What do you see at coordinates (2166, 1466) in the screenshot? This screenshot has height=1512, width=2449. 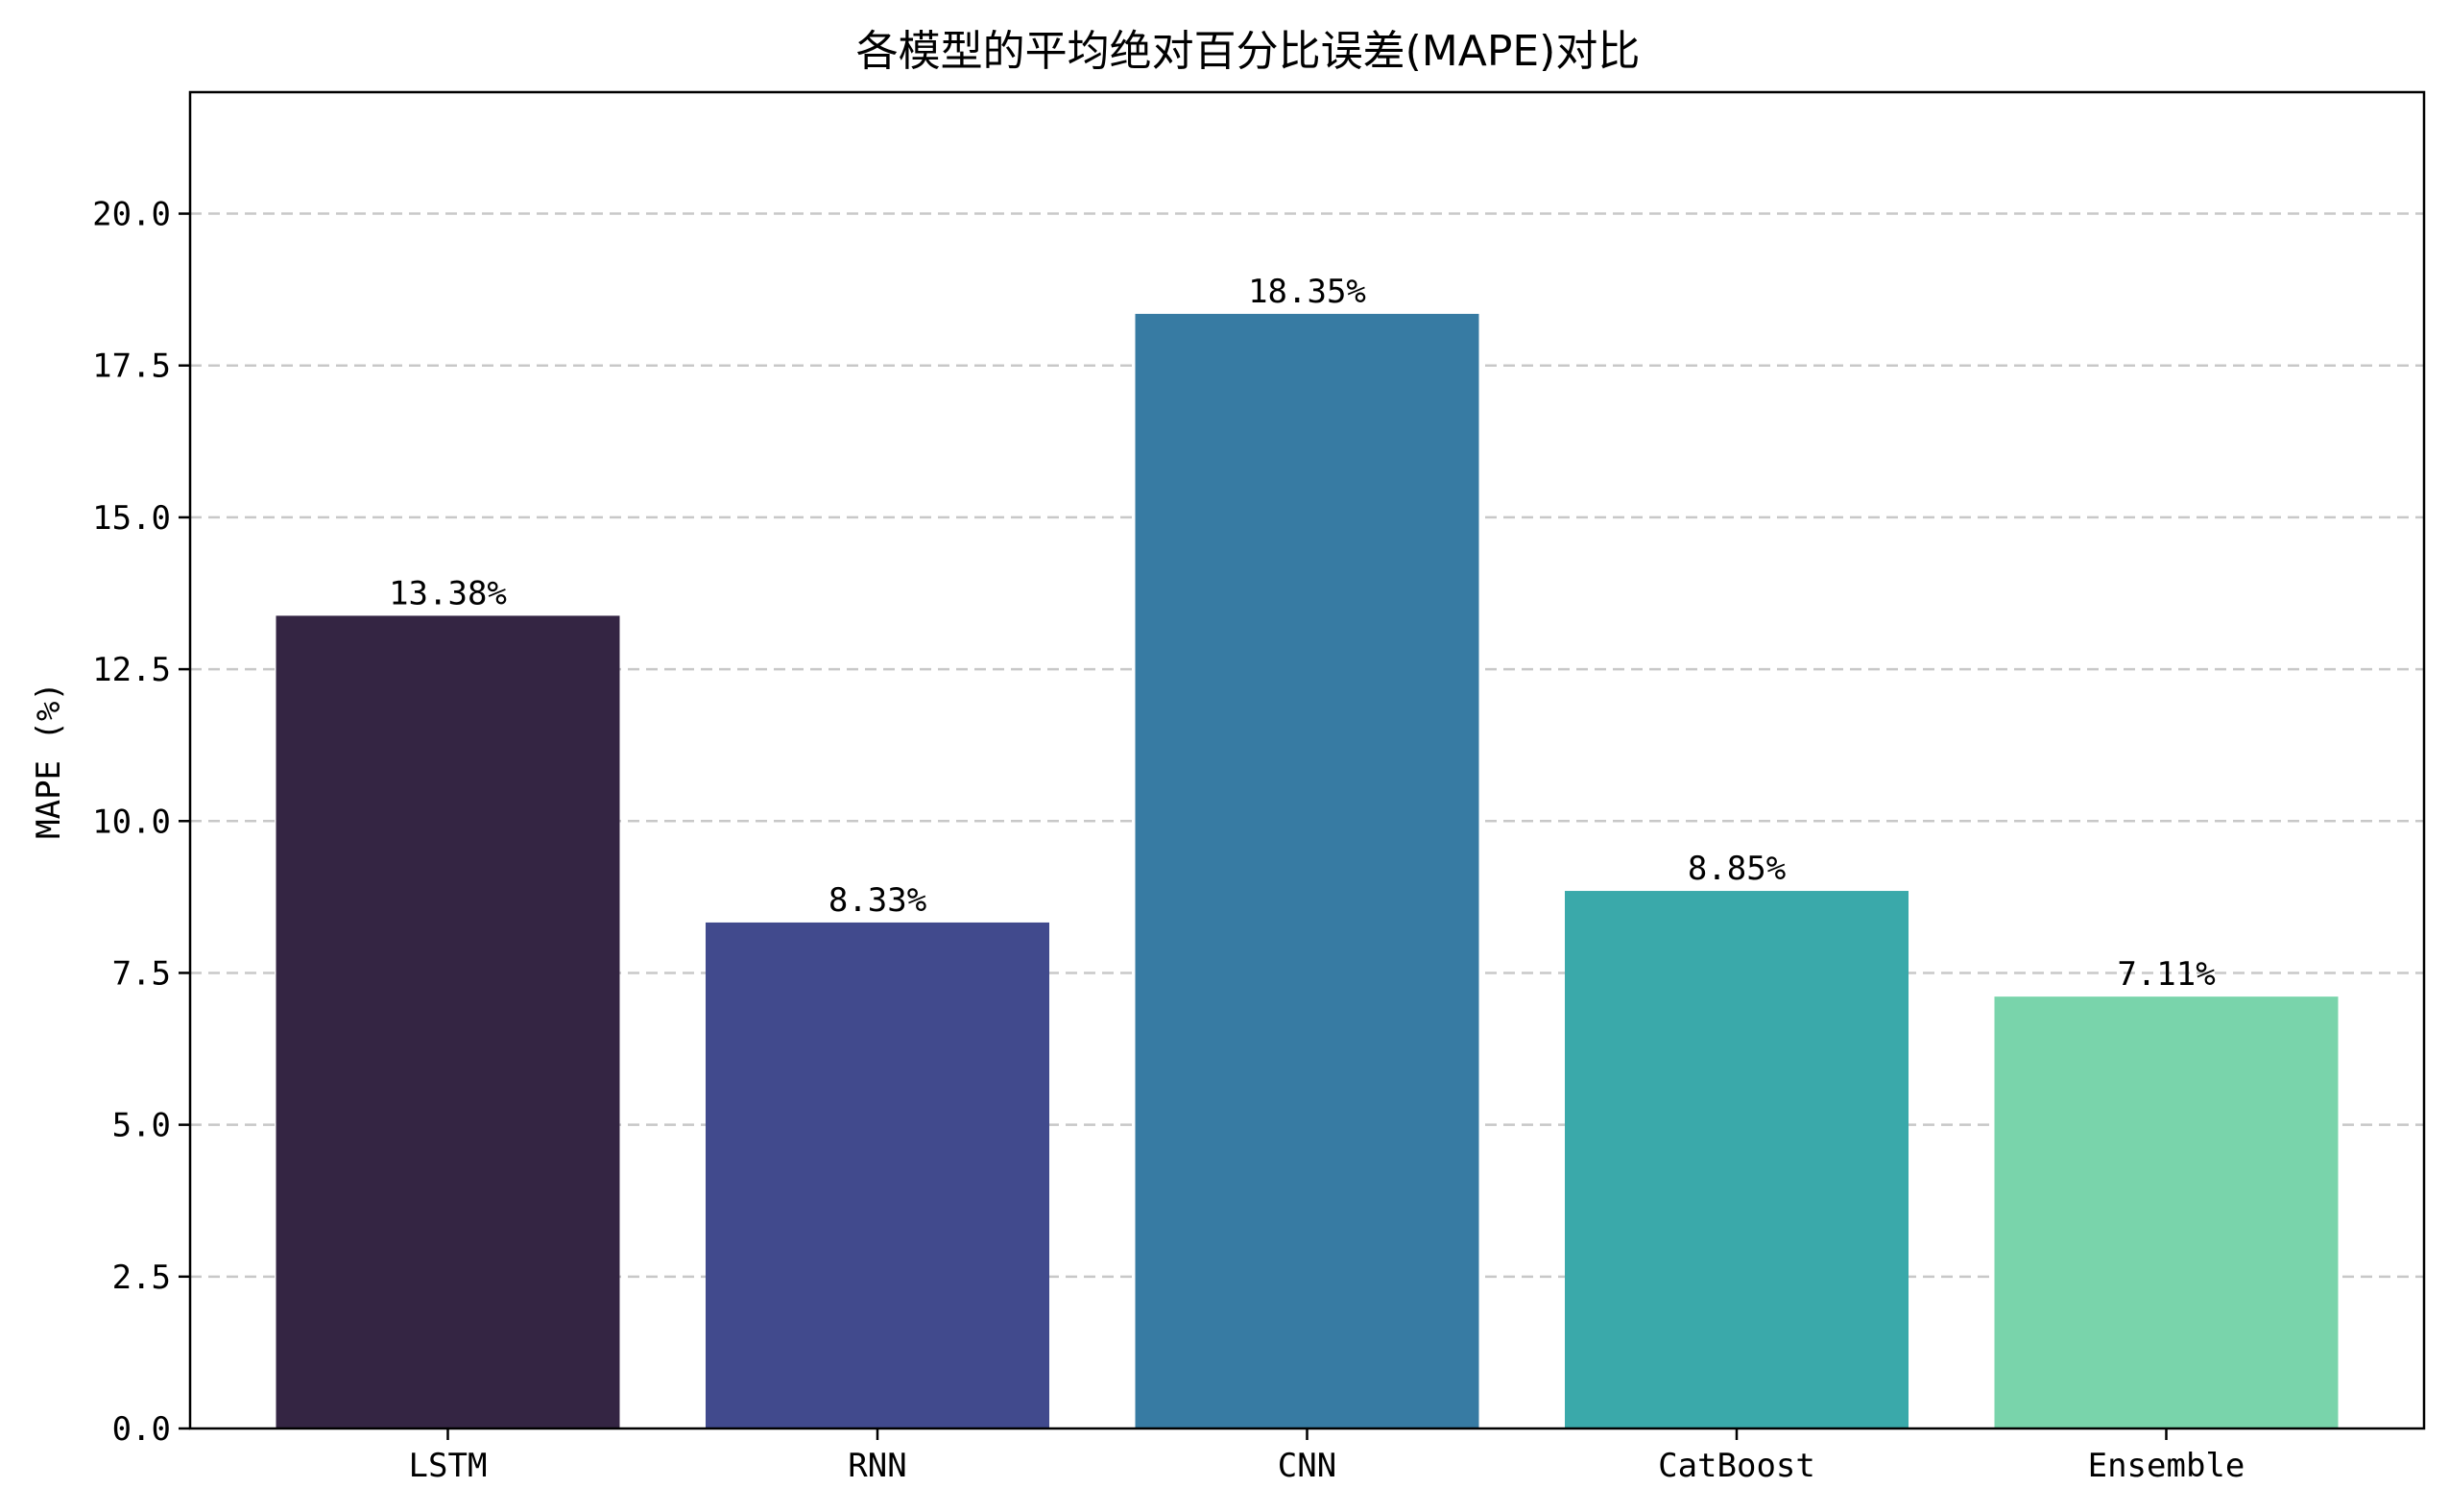 I see `x-tick-label: Ensemble` at bounding box center [2166, 1466].